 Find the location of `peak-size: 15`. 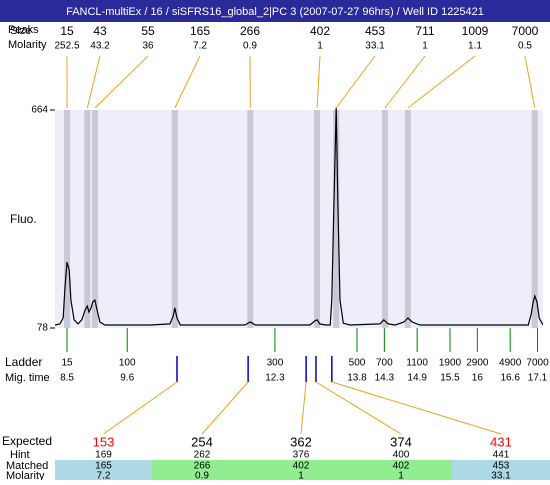

peak-size: 15 is located at coordinates (67, 31).